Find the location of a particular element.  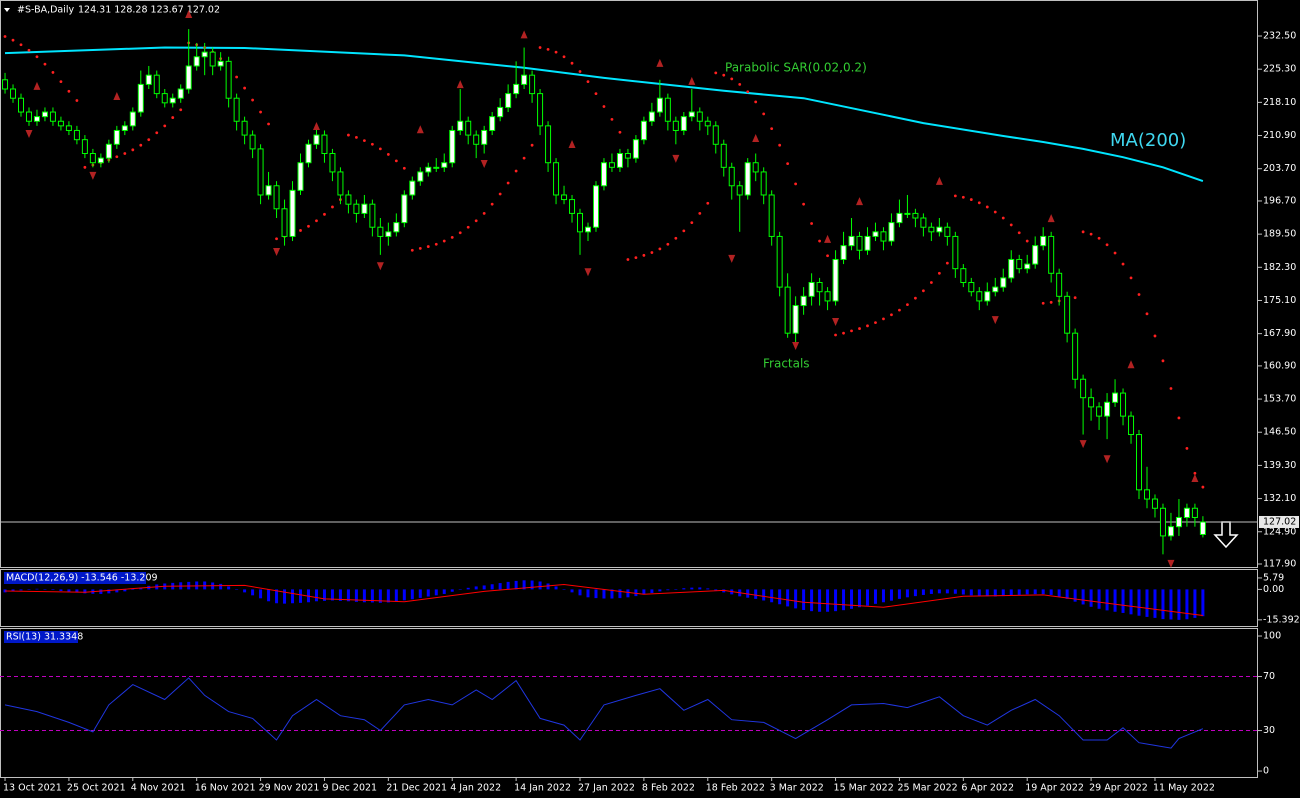

x-tick-label: 15 Mar 2022 is located at coordinates (864, 788).